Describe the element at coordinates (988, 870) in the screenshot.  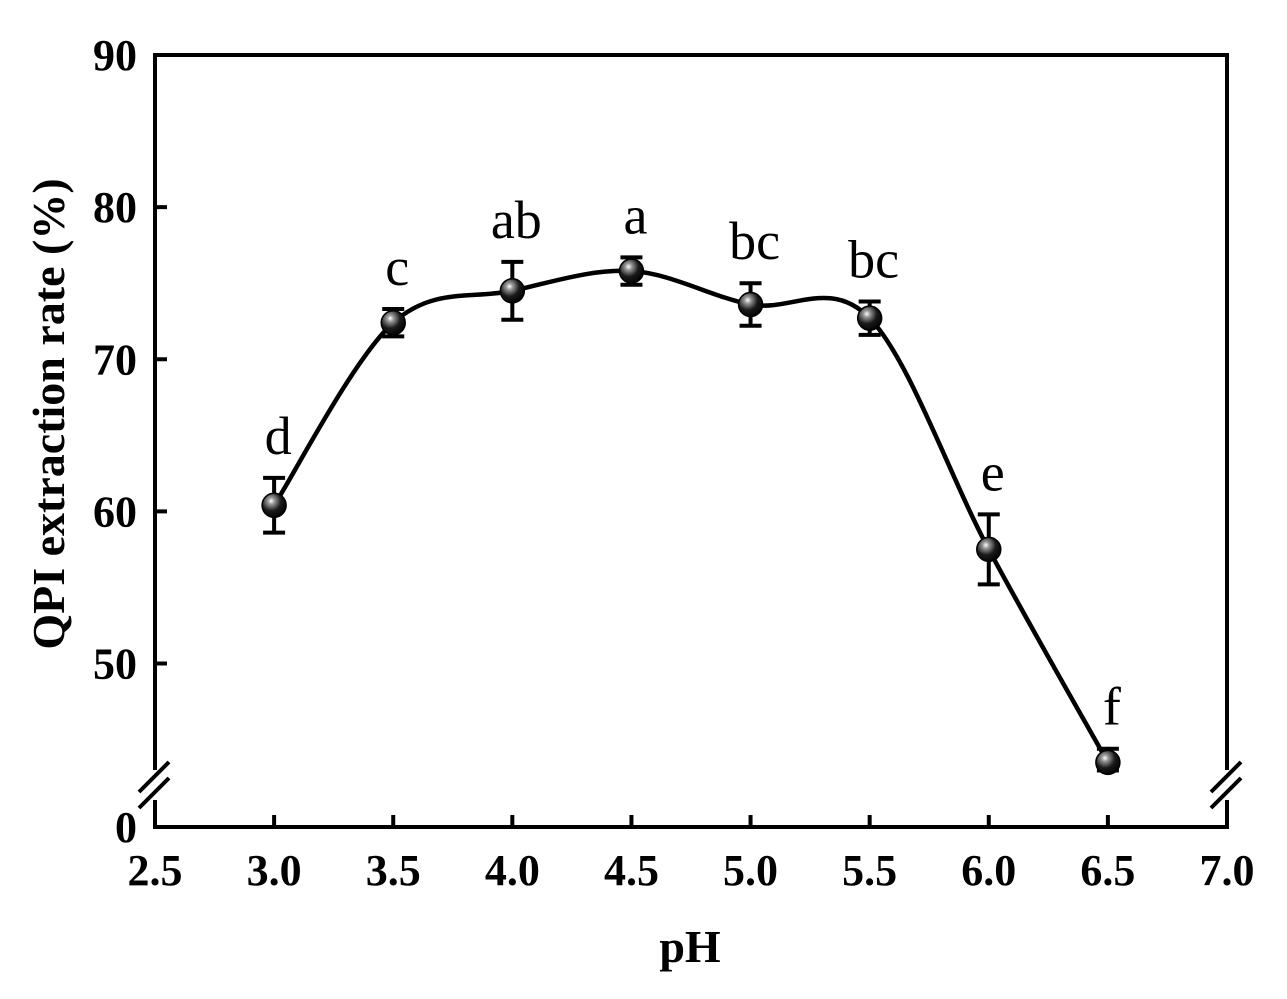
I see `x-tick-label: 6.0` at that location.